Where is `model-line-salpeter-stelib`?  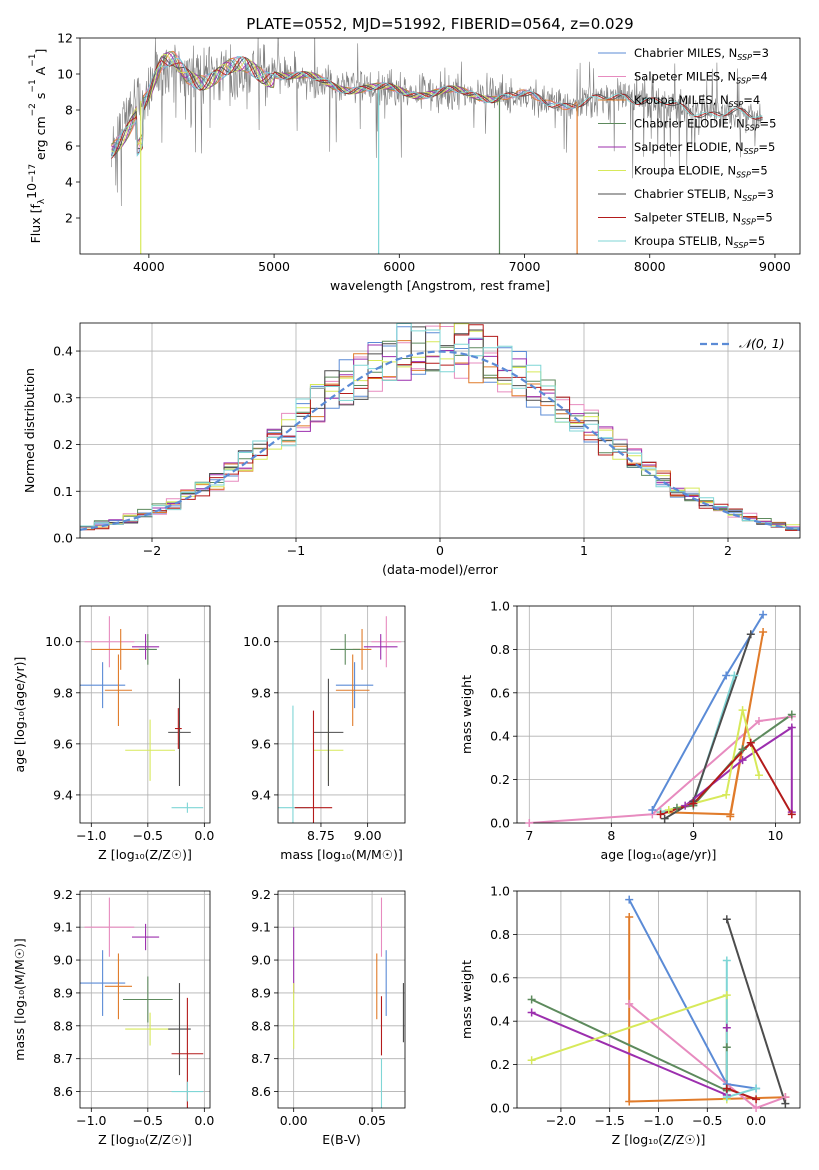
model-line-salpeter-stelib is located at coordinates (436, 107).